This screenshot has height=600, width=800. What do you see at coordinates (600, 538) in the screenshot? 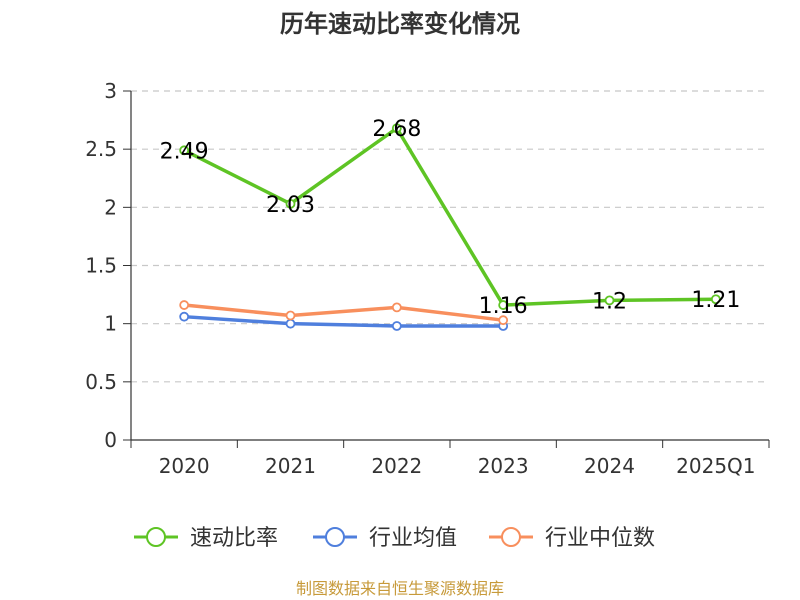
I see `legend-label: 行业中位数` at bounding box center [600, 538].